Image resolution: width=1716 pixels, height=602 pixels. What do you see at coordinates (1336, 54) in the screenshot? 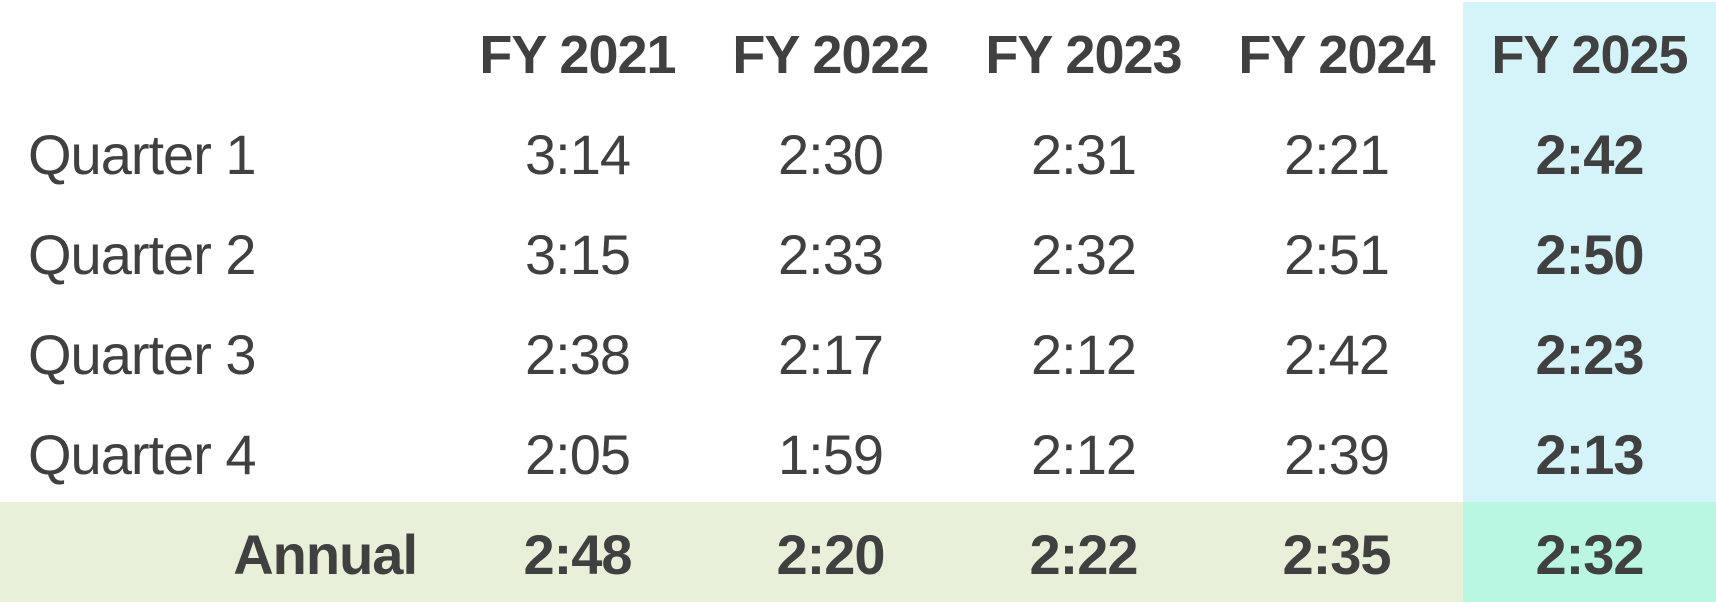
I see `column-header-fy-2024: FY 2024` at bounding box center [1336, 54].